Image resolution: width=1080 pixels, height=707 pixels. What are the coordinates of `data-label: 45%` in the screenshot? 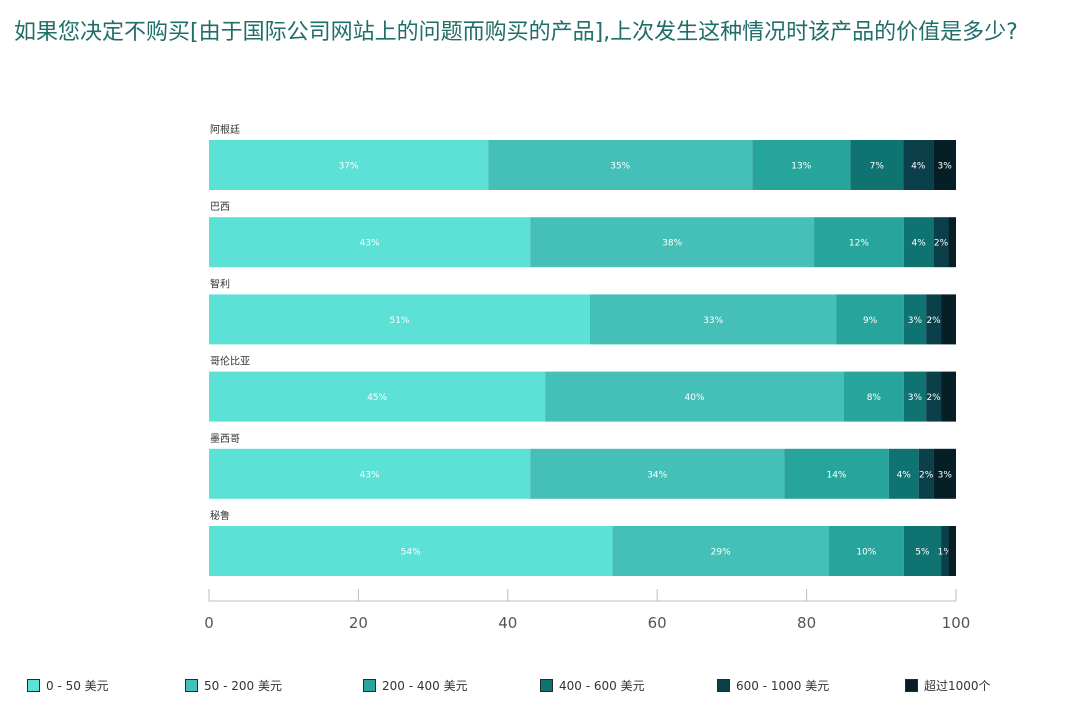 It's located at (377, 398).